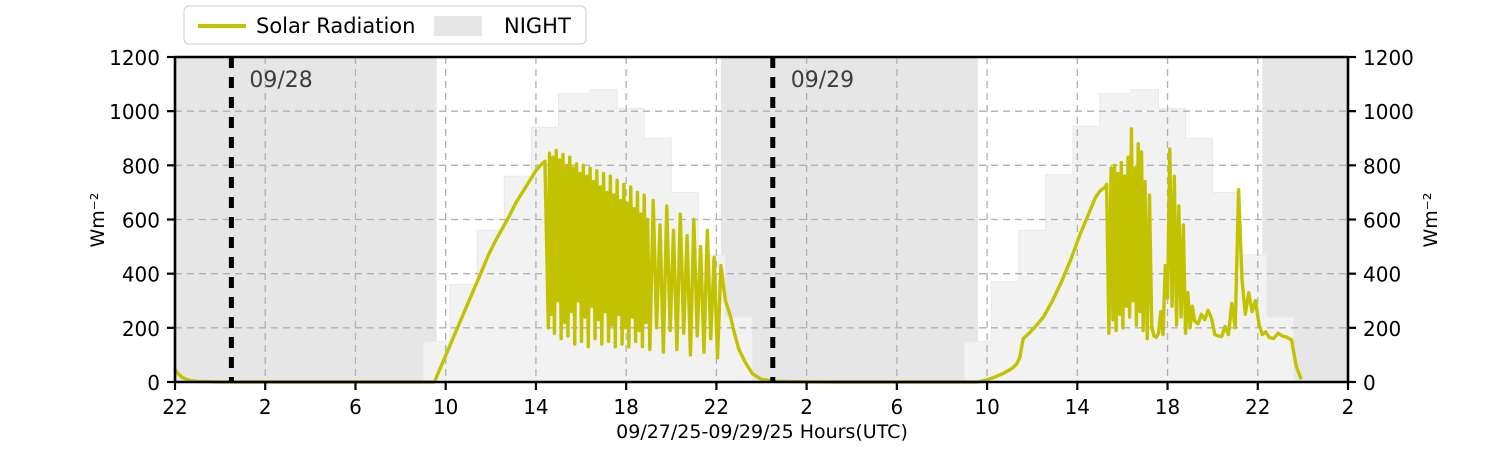  What do you see at coordinates (1077, 407) in the screenshot?
I see `x-tick-label-10: 14` at bounding box center [1077, 407].